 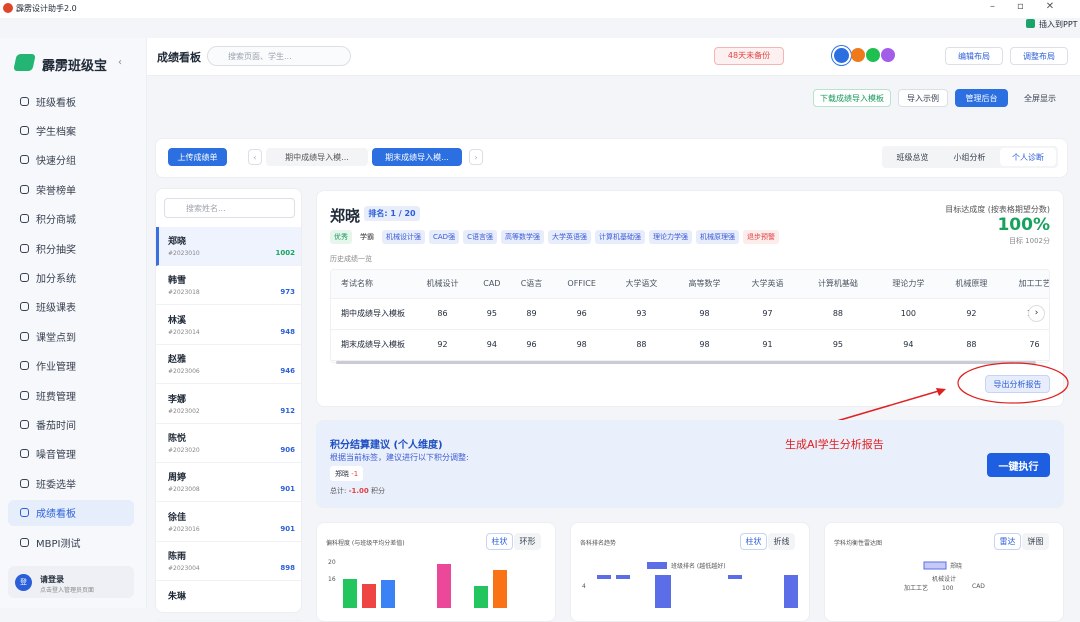 I want to click on student-id: #2023016, so click(x=184, y=529).